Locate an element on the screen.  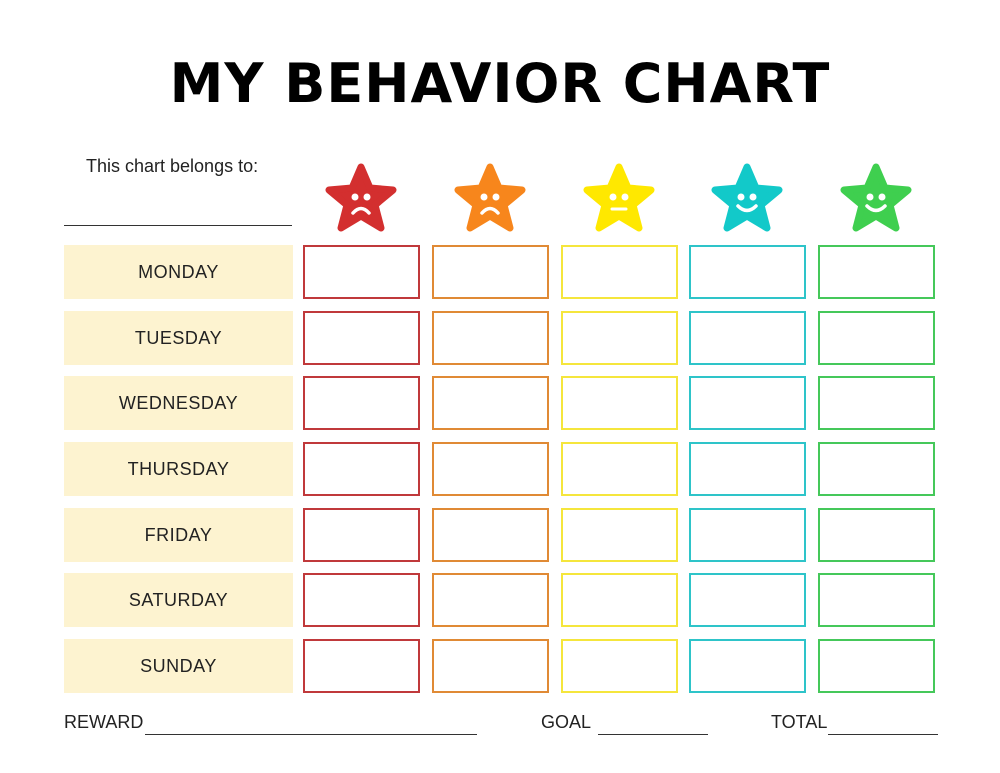
cell-saturday-very-sad is located at coordinates (361, 600).